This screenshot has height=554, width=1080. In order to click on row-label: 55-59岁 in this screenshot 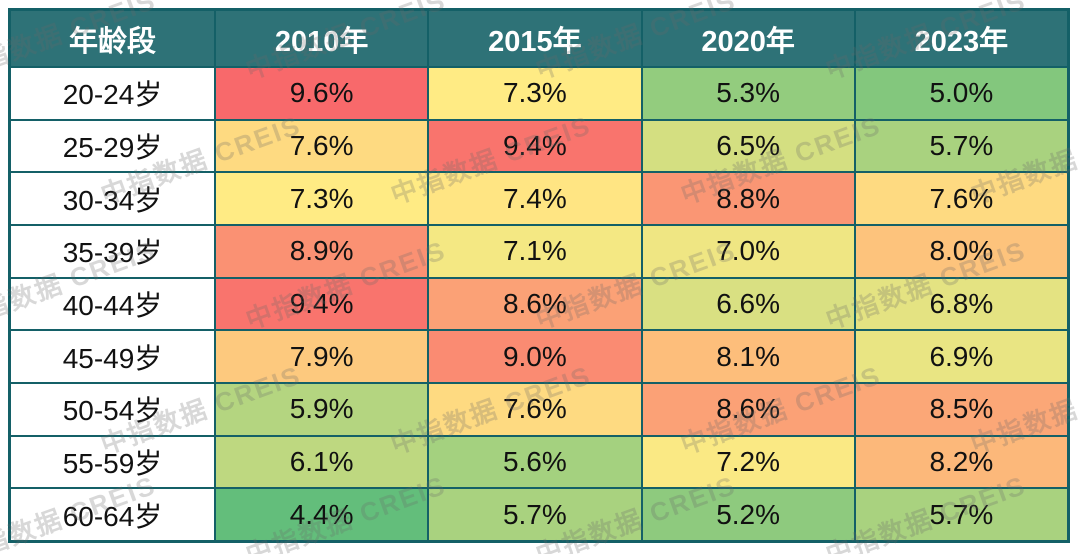, I will do `click(112, 462)`.